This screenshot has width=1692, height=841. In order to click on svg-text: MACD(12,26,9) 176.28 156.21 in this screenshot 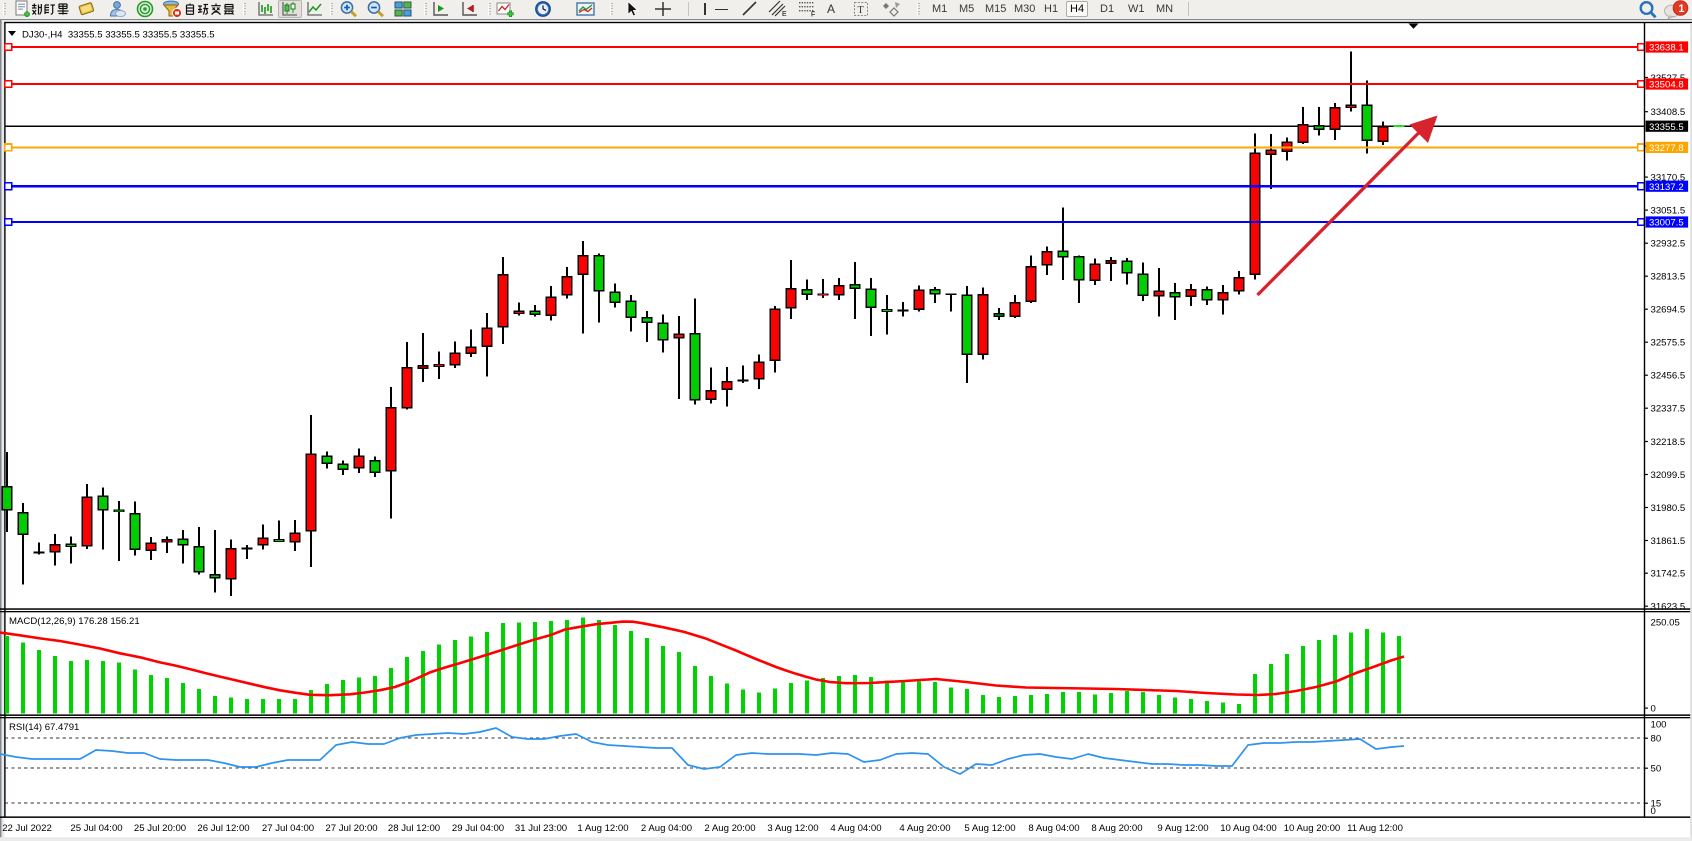, I will do `click(74, 621)`.